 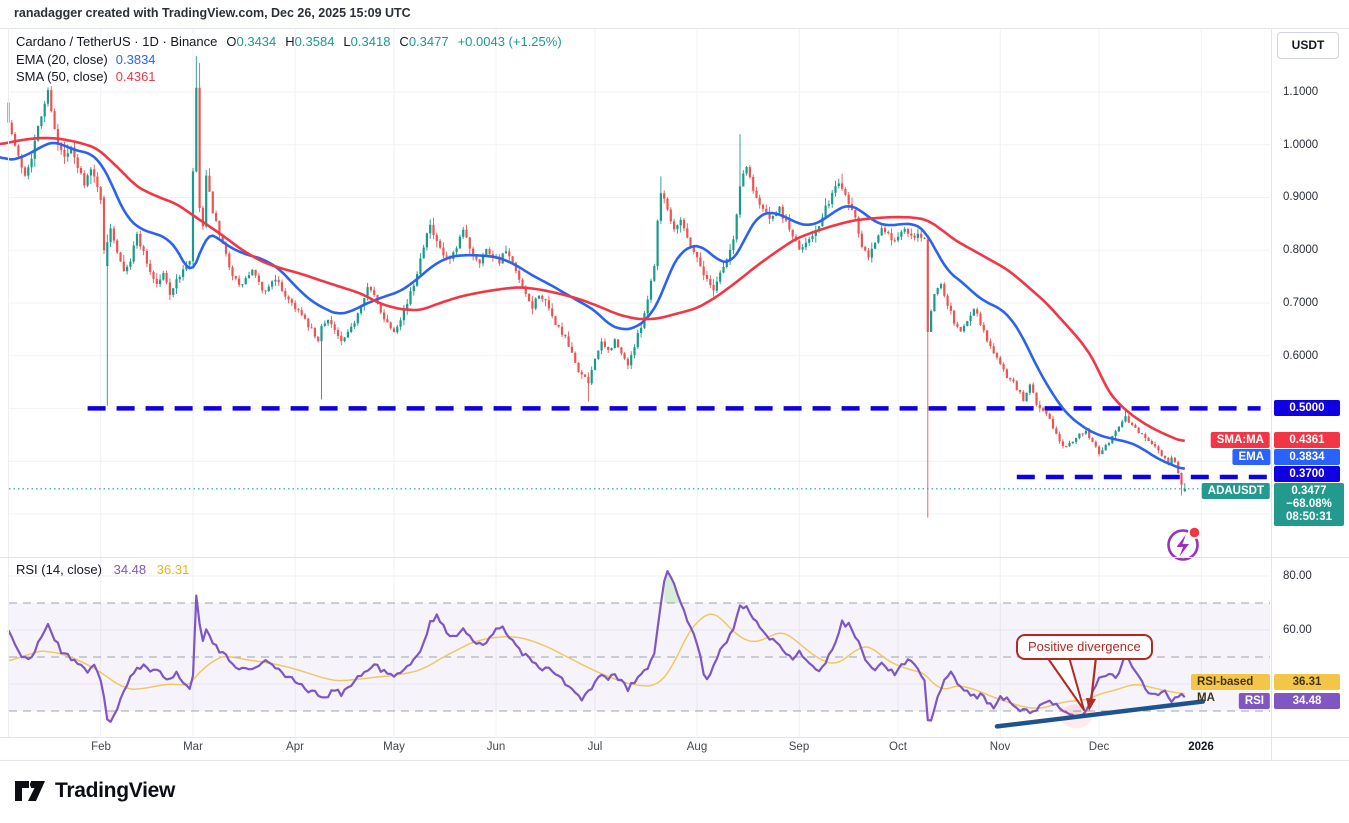 What do you see at coordinates (1235, 491) in the screenshot?
I see `symbol-label-chip: ADAUSDT` at bounding box center [1235, 491].